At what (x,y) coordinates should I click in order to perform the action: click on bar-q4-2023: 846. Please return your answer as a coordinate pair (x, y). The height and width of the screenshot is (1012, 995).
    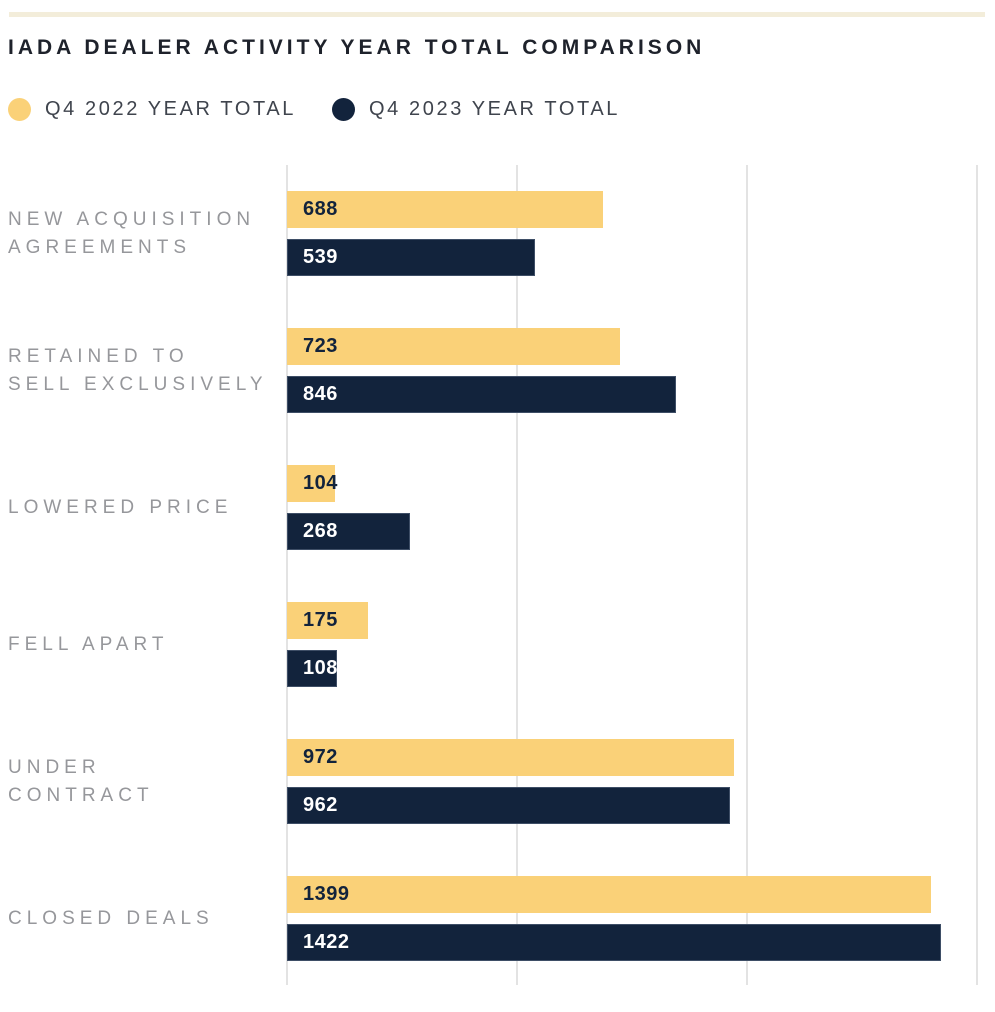
    Looking at the image, I should click on (481, 394).